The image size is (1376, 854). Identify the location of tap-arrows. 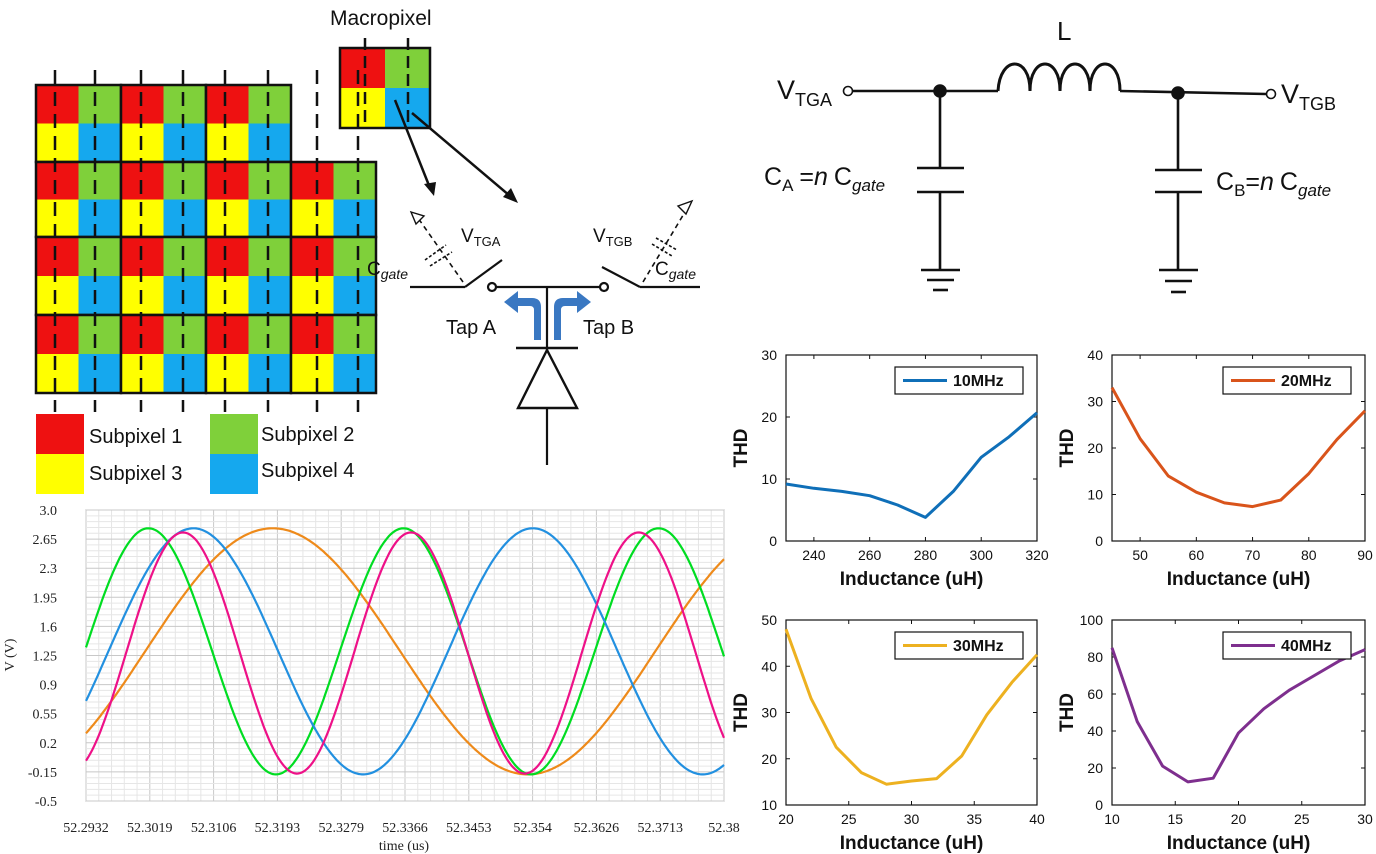
(547, 315).